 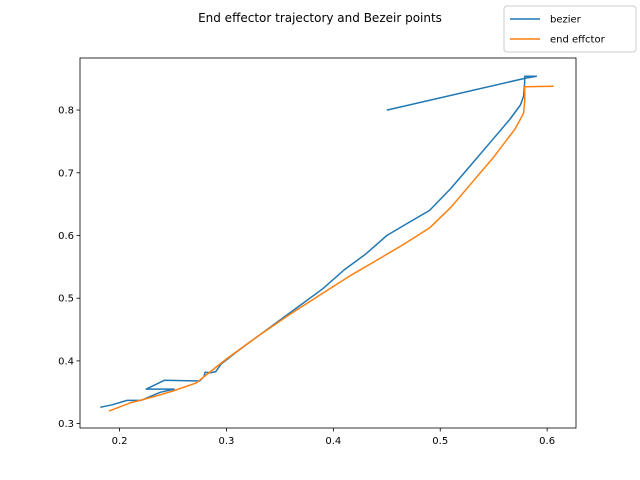 I want to click on legend-box, so click(x=570, y=29).